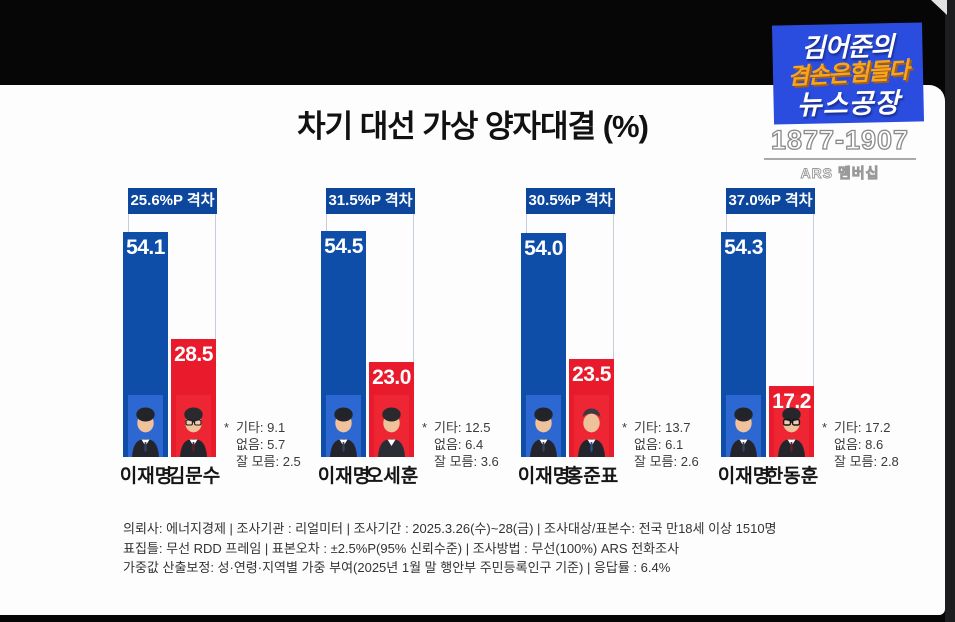 The width and height of the screenshot is (955, 622). I want to click on candidate-name: 홍준표, so click(592, 476).